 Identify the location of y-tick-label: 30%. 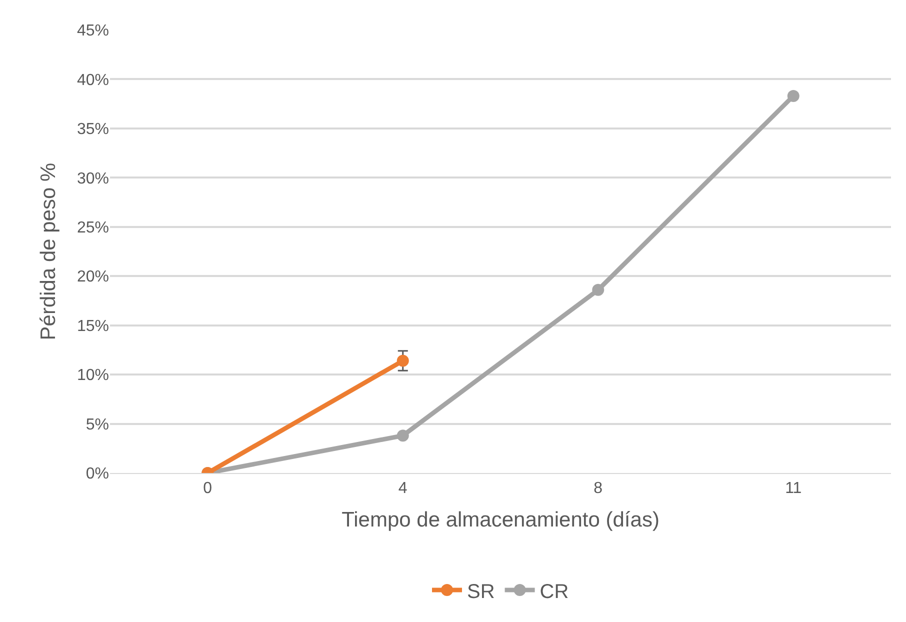
(92, 179).